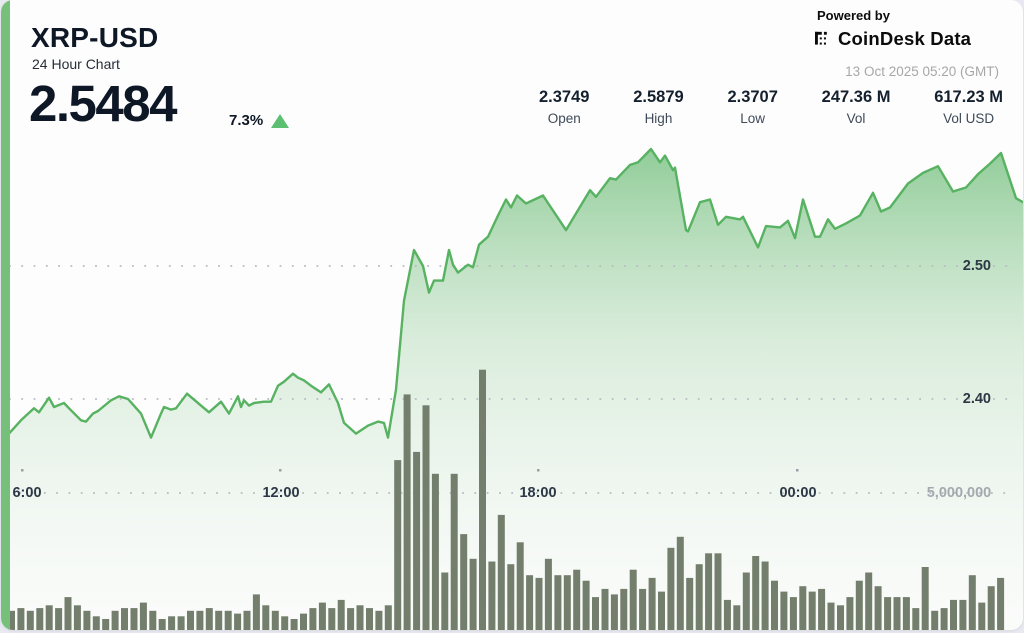 The width and height of the screenshot is (1024, 633). What do you see at coordinates (658, 118) in the screenshot?
I see `stat-high-label: High` at bounding box center [658, 118].